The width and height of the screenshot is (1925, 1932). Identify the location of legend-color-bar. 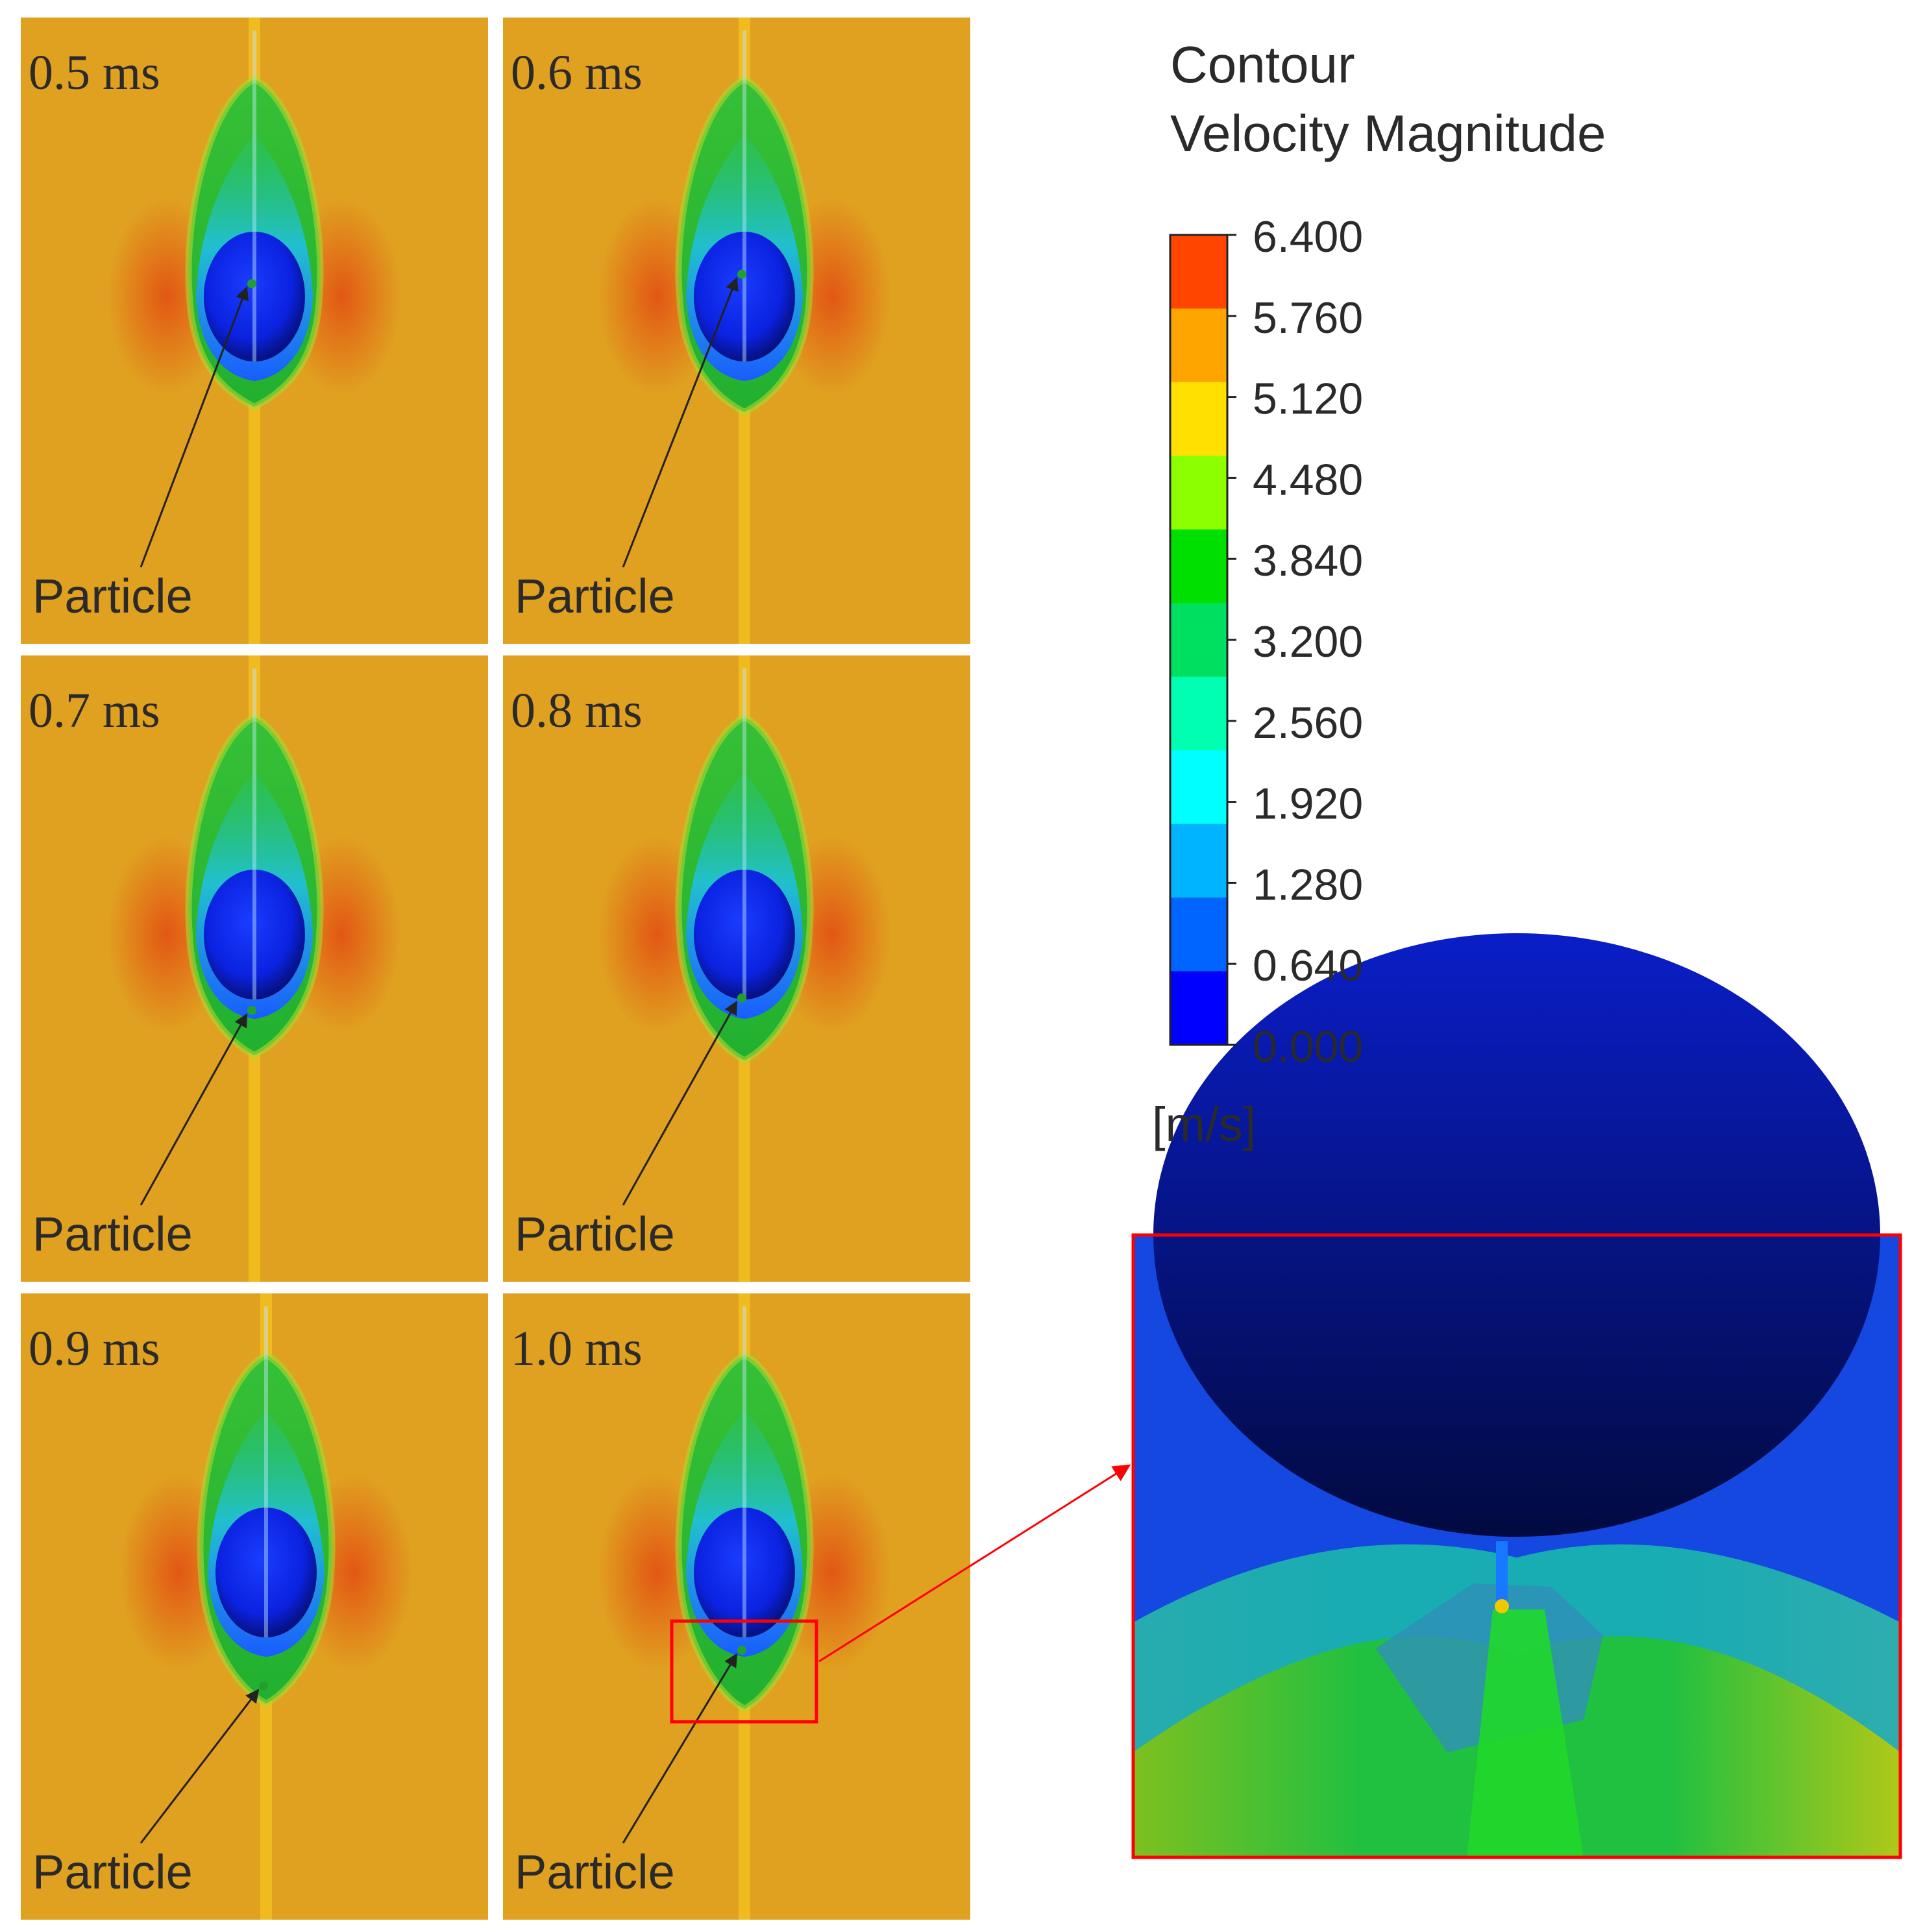
(1199, 640).